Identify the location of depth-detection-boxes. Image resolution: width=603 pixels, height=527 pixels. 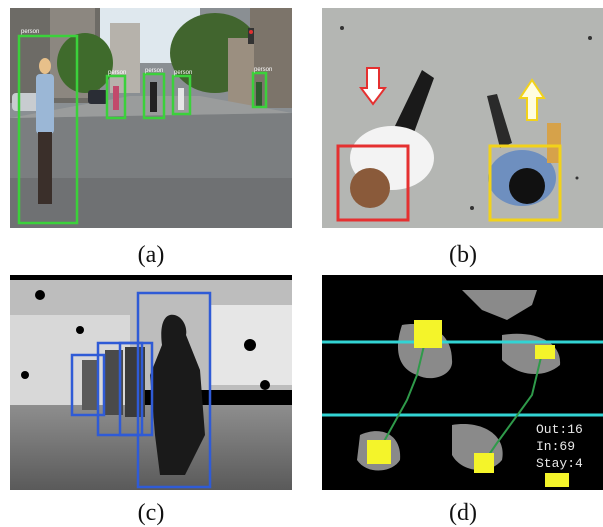
(141, 390).